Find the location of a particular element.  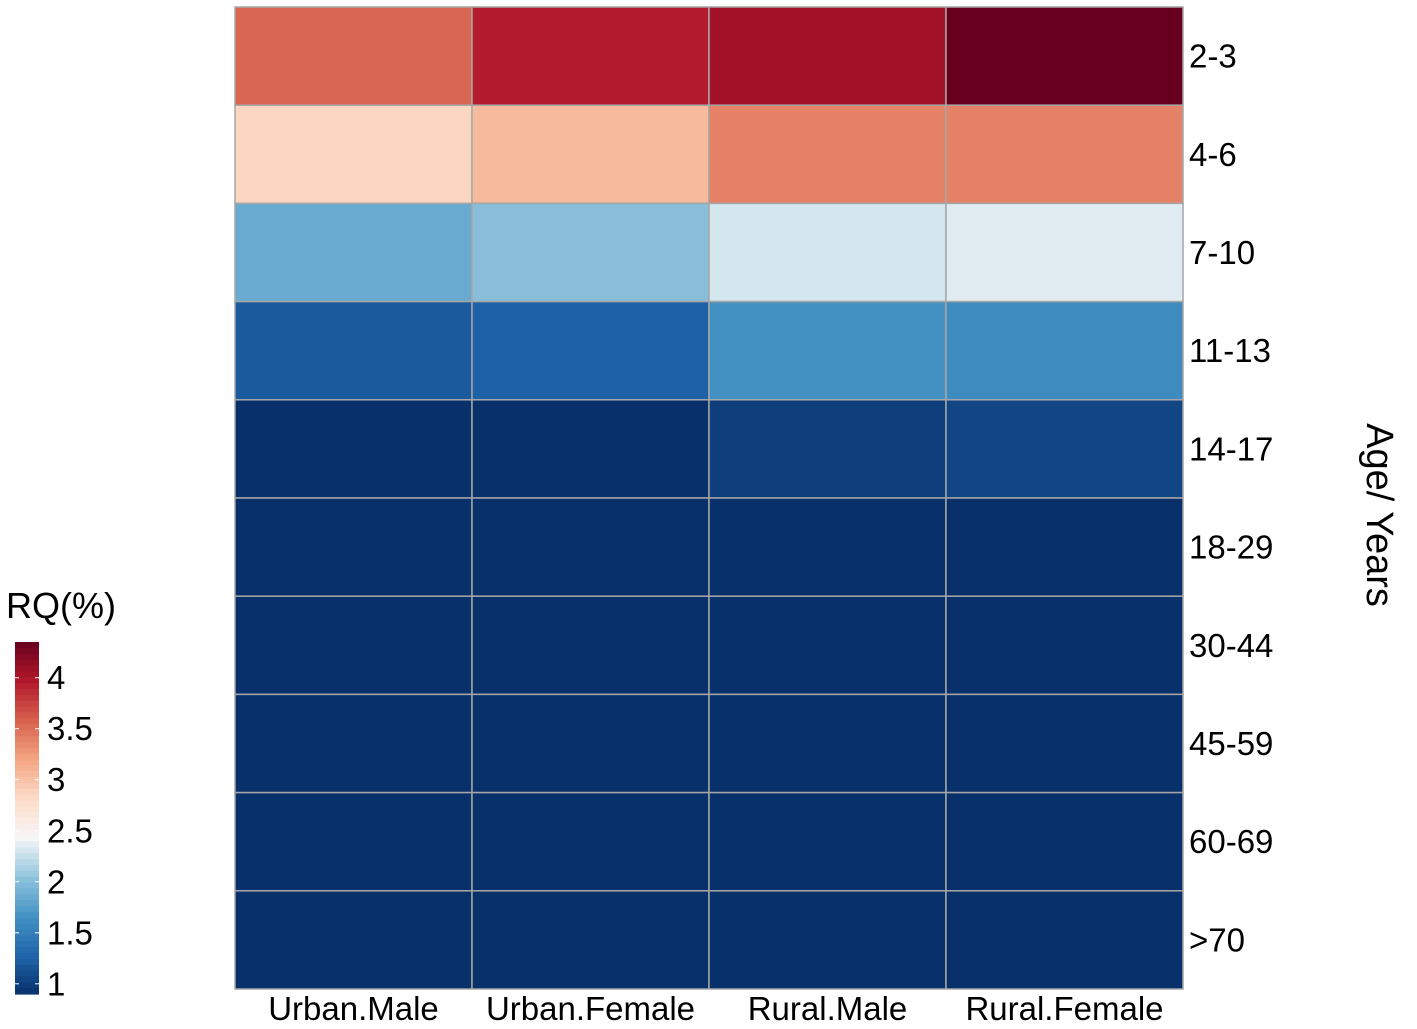

legend-tick-labels: 1 1.5 2 2.5 3 3.5 4 is located at coordinates (54, 830).